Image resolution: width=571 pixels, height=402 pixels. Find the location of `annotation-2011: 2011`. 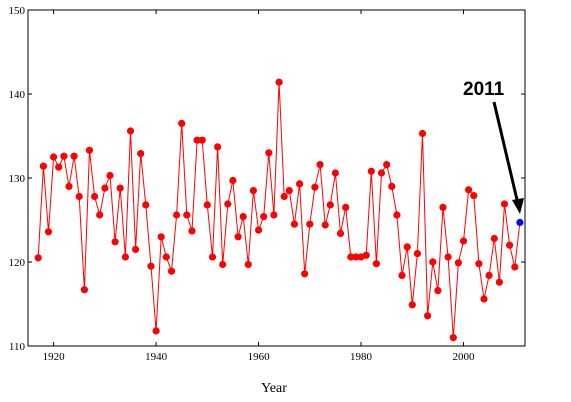

annotation-2011: 2011 is located at coordinates (493, 146).